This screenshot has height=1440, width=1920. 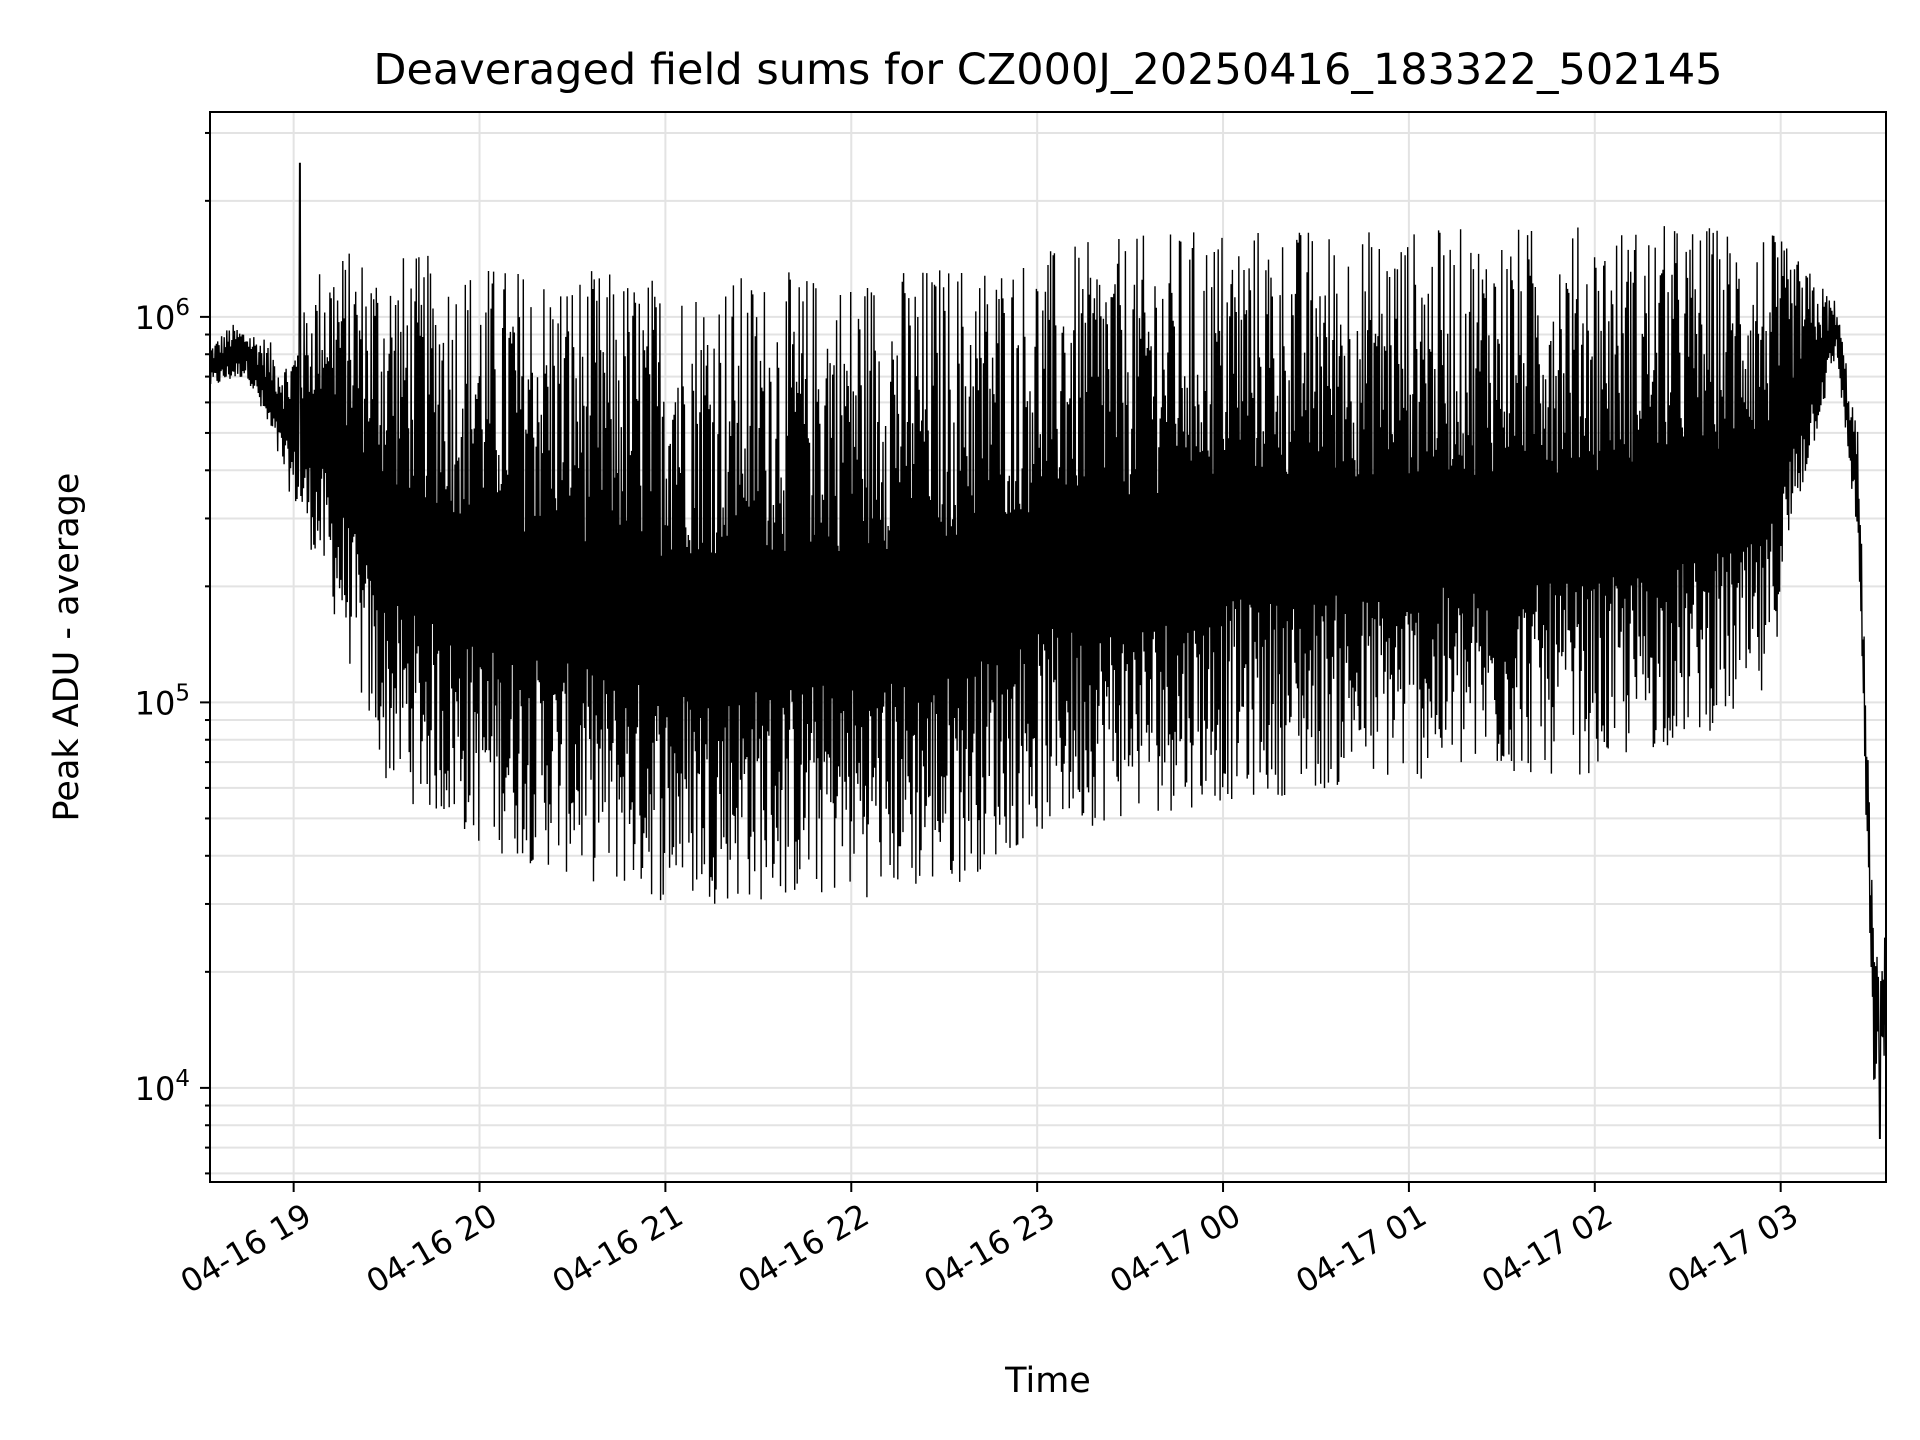 I want to click on x-tick-label: 04-16 23, so click(x=990, y=1248).